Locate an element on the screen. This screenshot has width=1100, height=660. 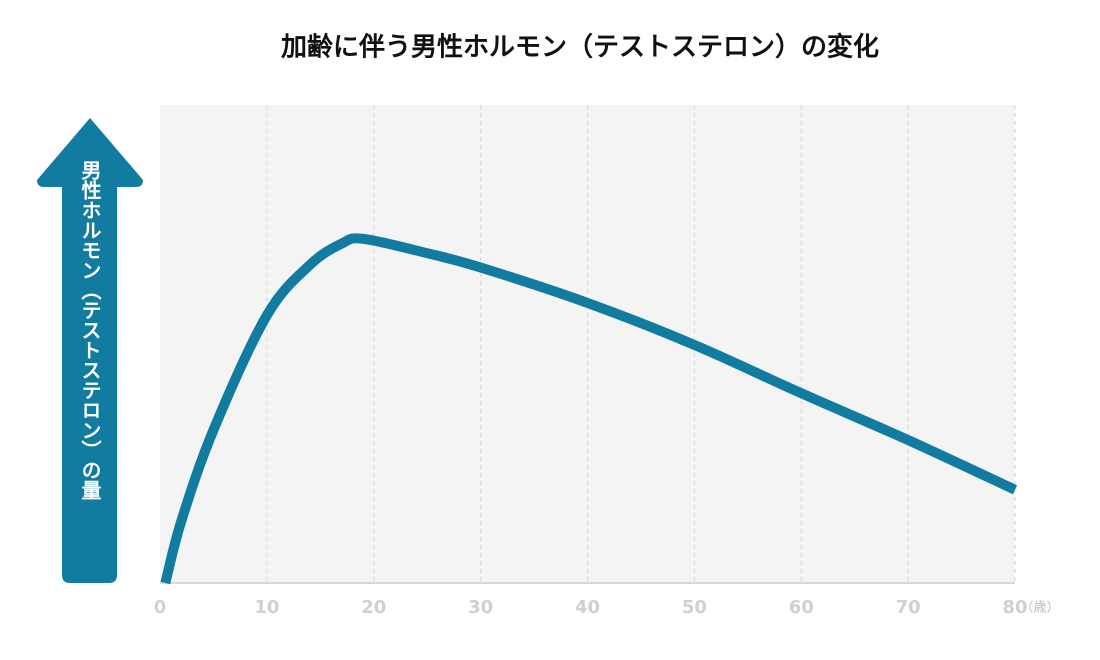
x-unit: （歳） is located at coordinates (1039, 608).